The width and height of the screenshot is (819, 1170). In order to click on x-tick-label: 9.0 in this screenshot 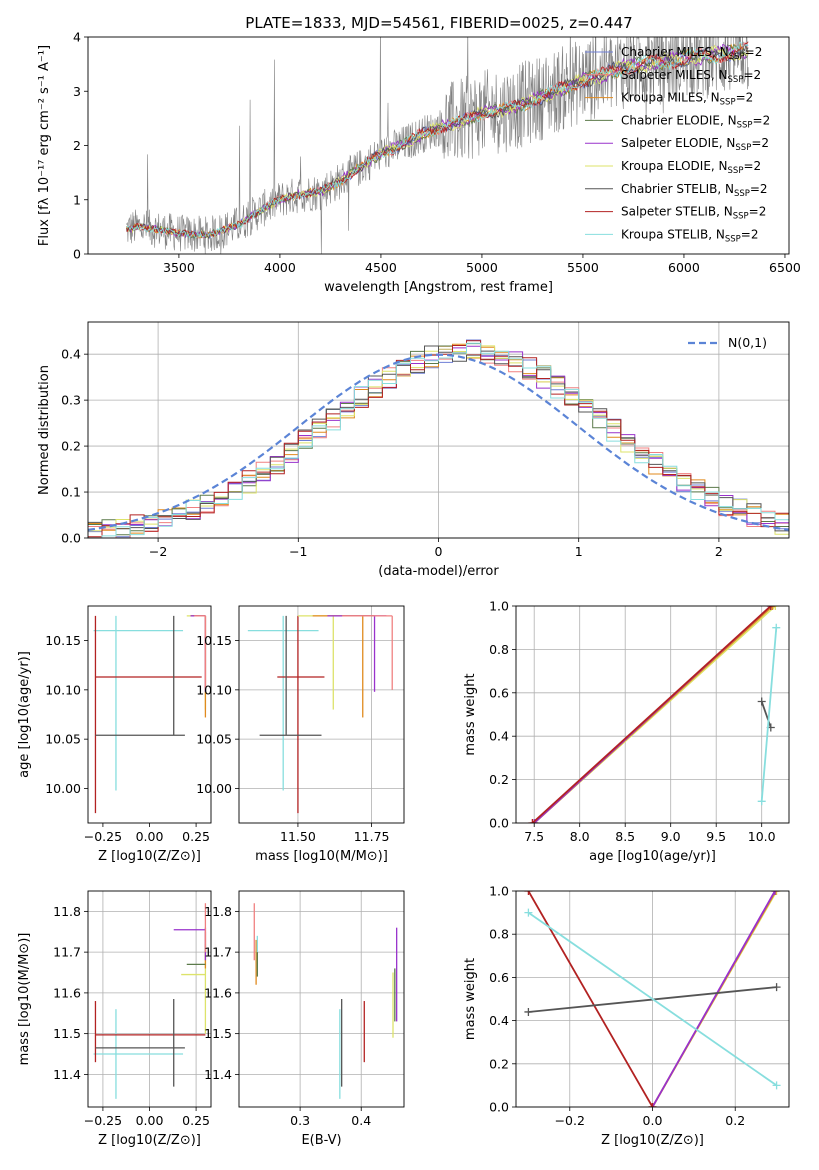, I will do `click(671, 836)`.